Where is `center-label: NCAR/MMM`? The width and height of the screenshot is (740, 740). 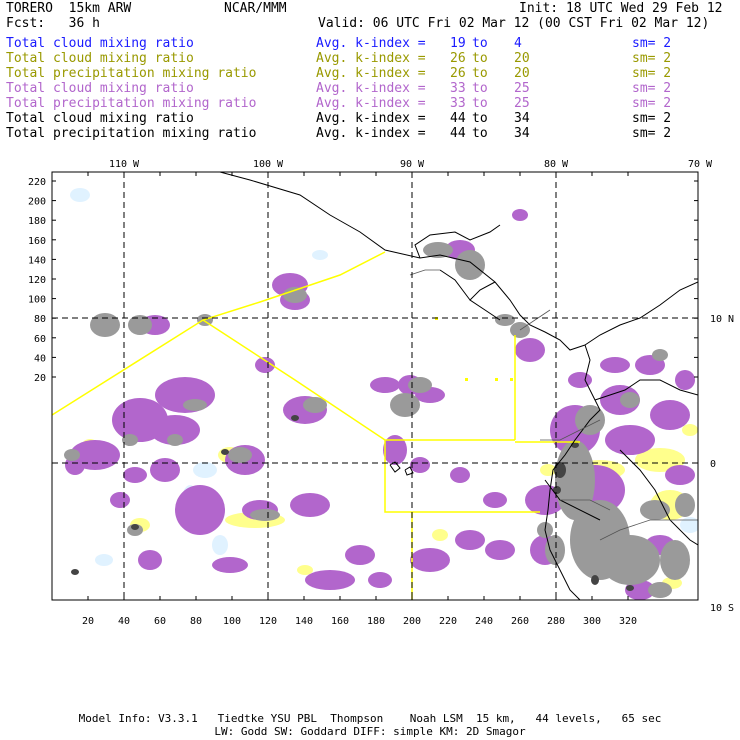 center-label: NCAR/MMM is located at coordinates (255, 8).